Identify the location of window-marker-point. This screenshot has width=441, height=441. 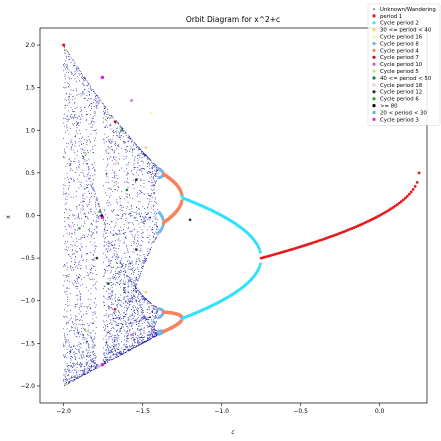
(122, 130).